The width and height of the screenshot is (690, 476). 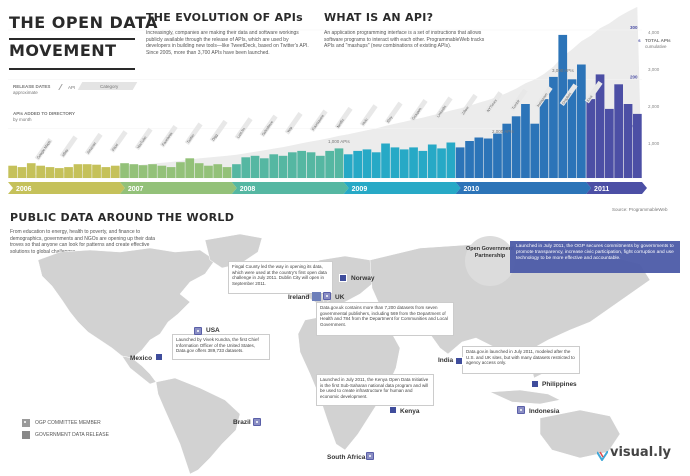 I want to click on year-label: 2006, so click(x=24, y=189).